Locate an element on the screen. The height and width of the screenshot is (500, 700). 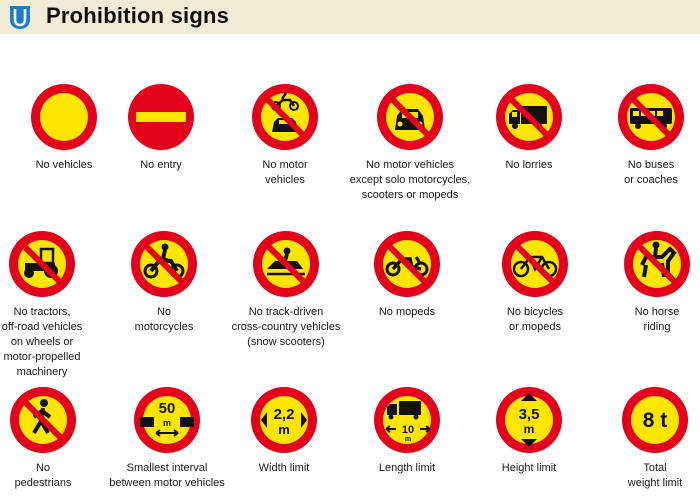
length-lorry-sign-icon: 10 m is located at coordinates (407, 420).